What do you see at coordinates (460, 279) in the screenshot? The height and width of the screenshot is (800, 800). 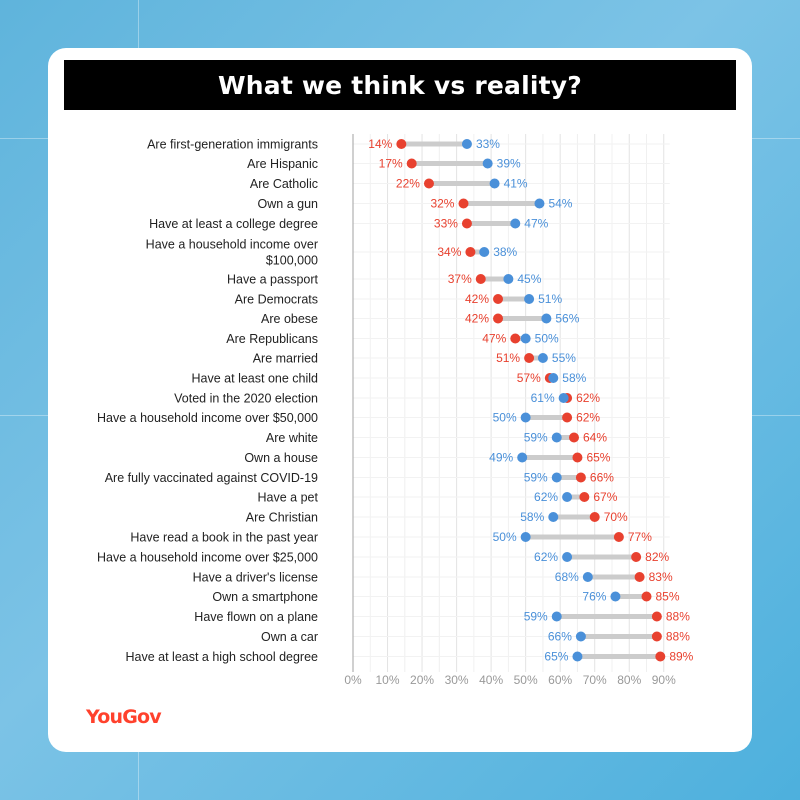 I see `red-value-label: 37%` at bounding box center [460, 279].